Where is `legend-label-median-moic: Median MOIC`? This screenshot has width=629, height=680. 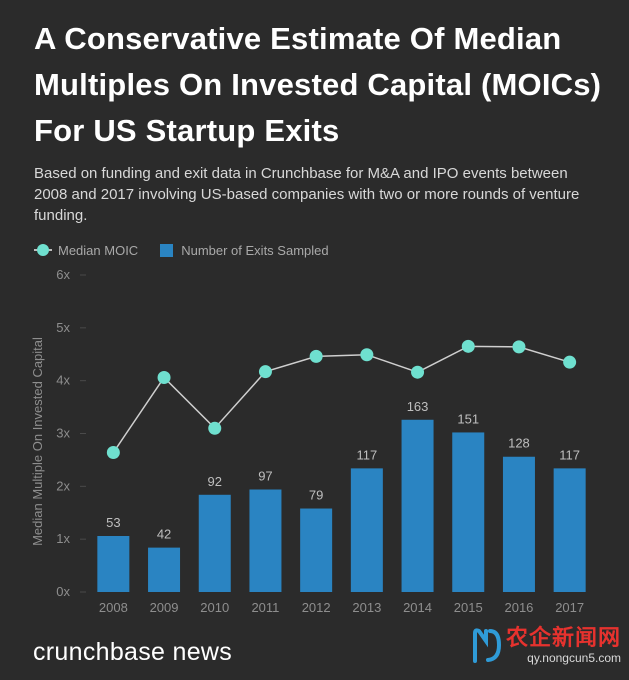
legend-label-median-moic: Median MOIC is located at coordinates (98, 250).